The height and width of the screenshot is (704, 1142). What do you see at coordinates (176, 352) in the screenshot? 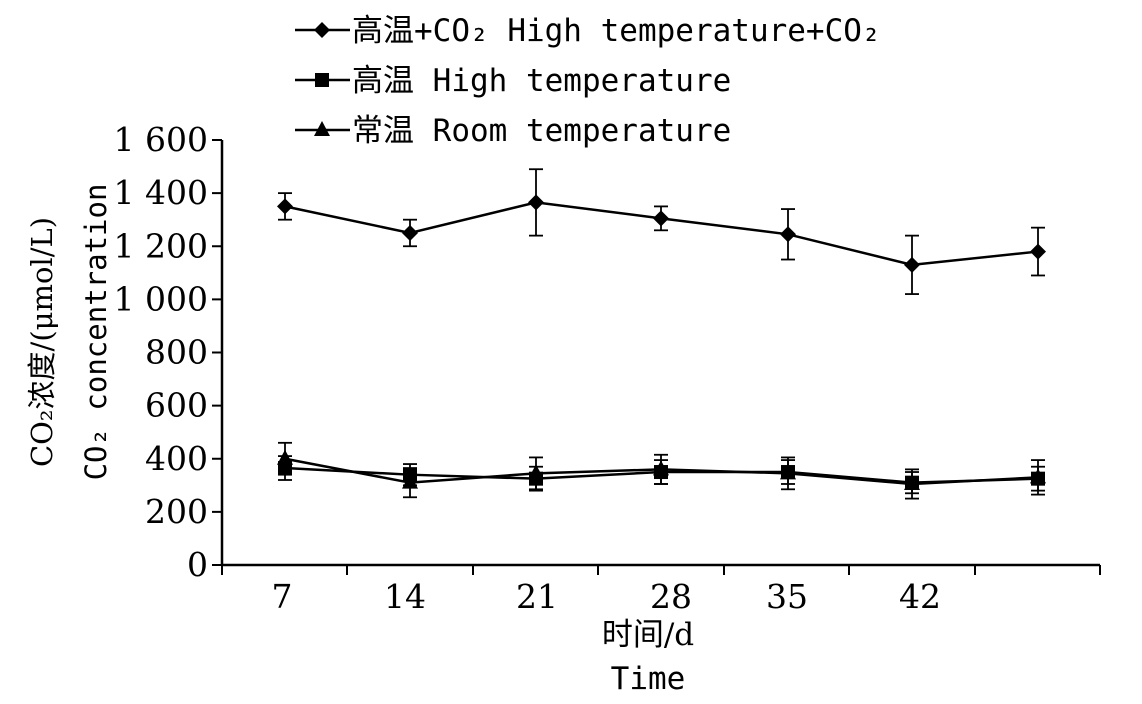
I see `y-tick-label: 800` at bounding box center [176, 352].